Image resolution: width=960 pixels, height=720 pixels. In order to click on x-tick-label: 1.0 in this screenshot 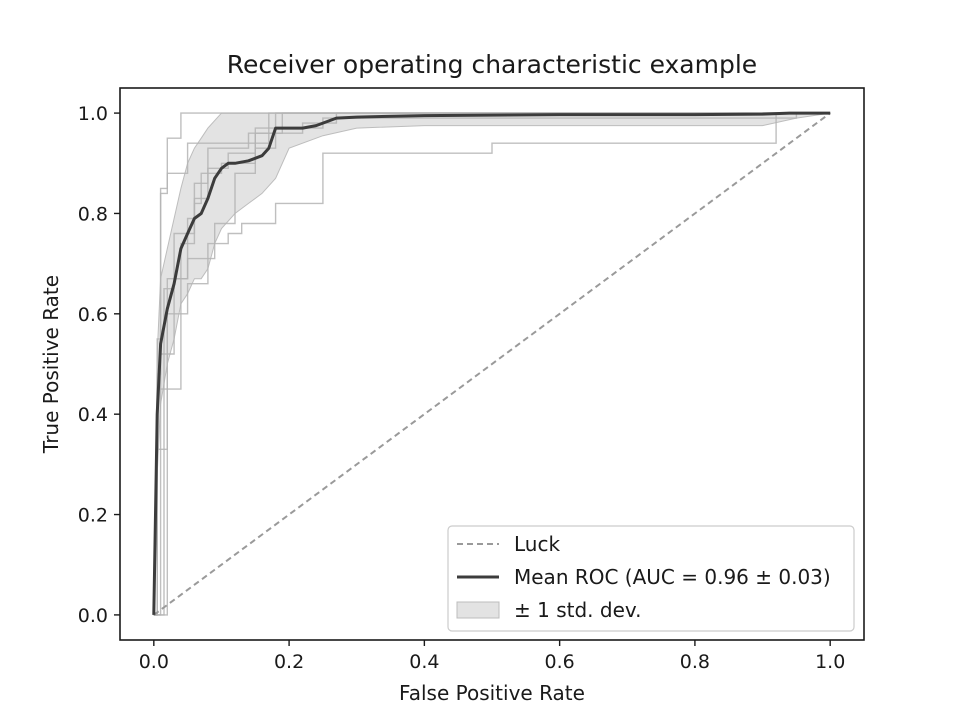, I will do `click(830, 662)`.